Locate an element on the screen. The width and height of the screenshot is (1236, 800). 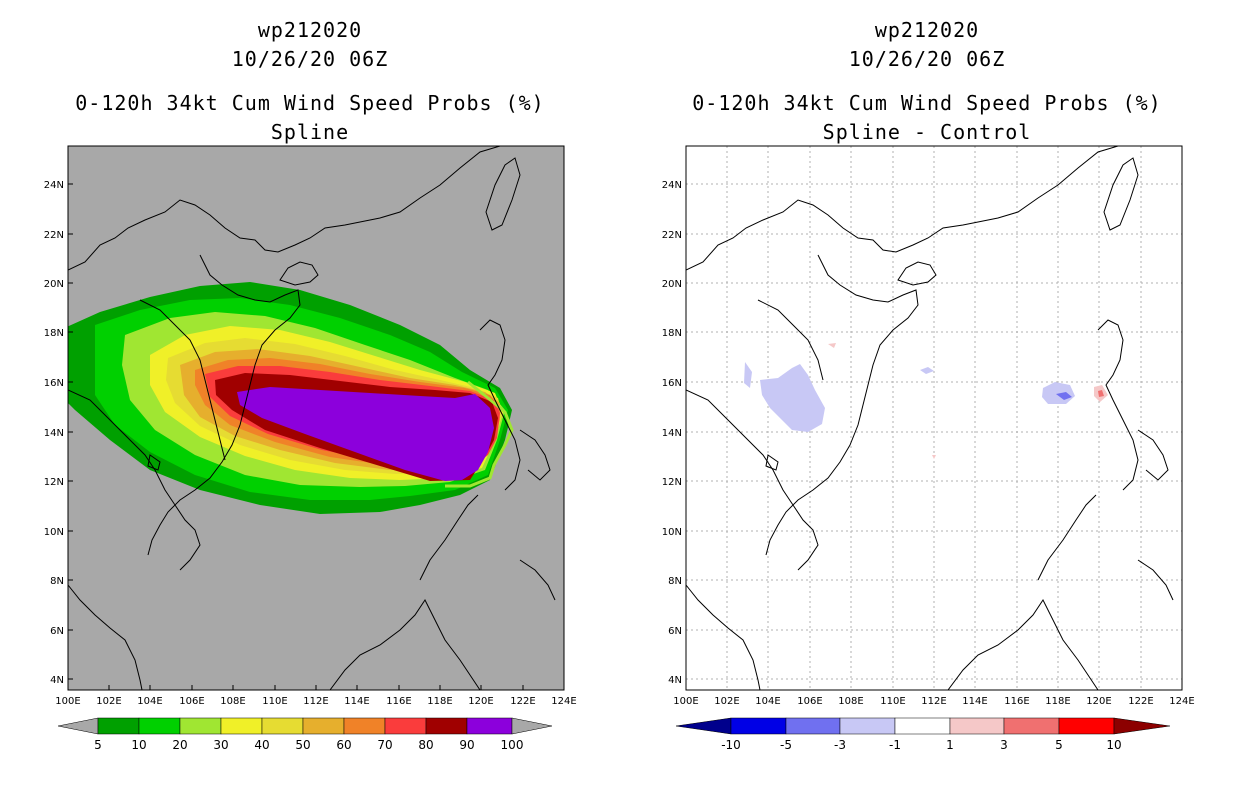
left-colorbar-label: 5 is located at coordinates (98, 745).